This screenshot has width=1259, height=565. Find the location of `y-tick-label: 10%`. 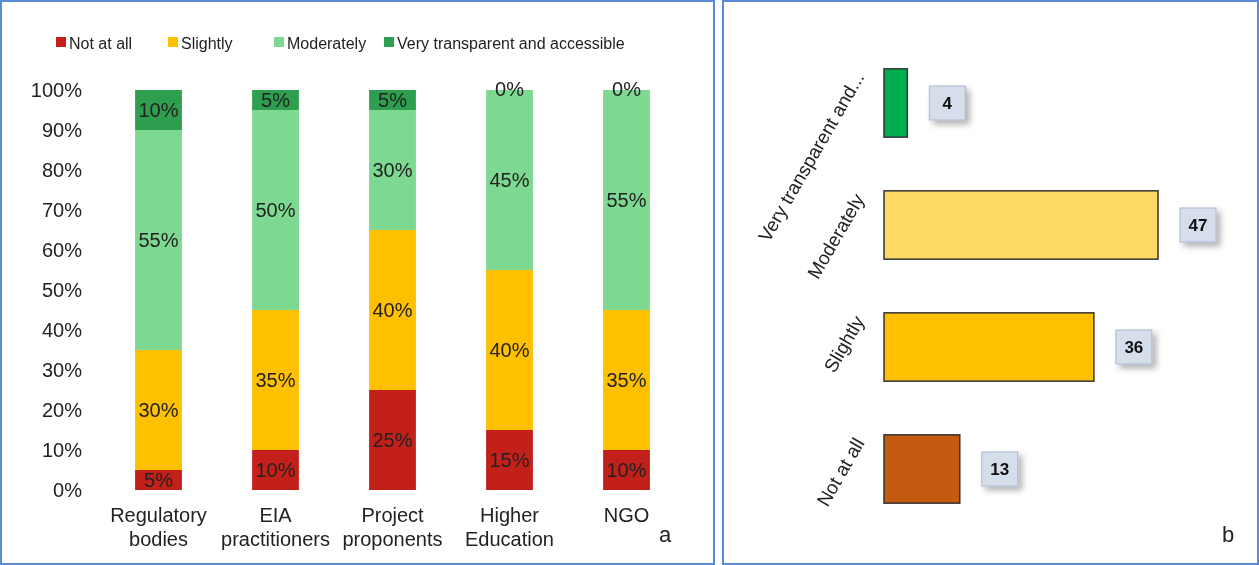

y-tick-label: 10% is located at coordinates (62, 450).